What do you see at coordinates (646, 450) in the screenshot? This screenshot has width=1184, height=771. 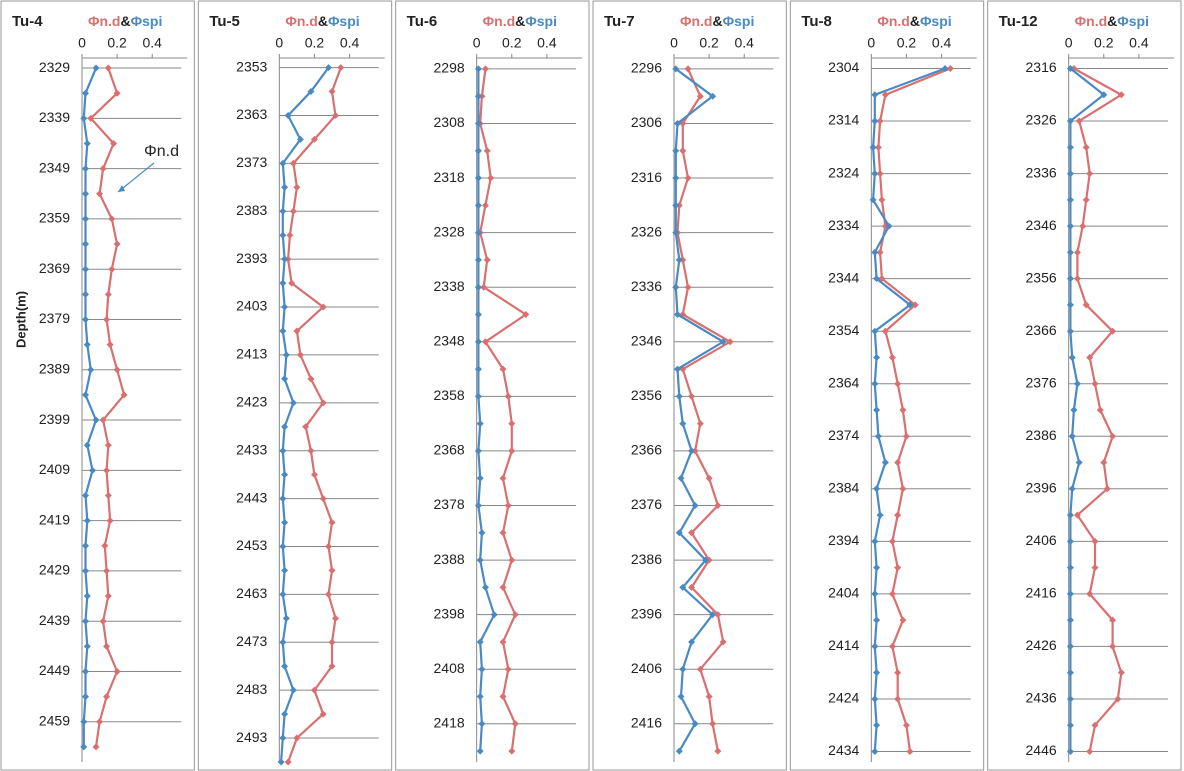 I see `y-tick-label: 2366` at bounding box center [646, 450].